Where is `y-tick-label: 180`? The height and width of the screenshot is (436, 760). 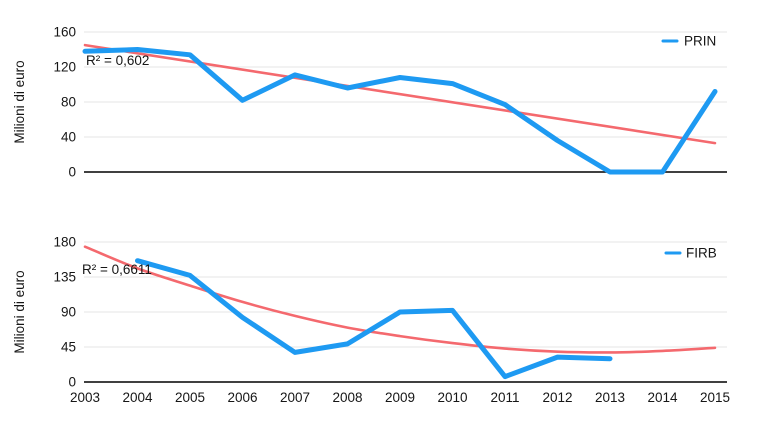 y-tick-label: 180 is located at coordinates (64, 242).